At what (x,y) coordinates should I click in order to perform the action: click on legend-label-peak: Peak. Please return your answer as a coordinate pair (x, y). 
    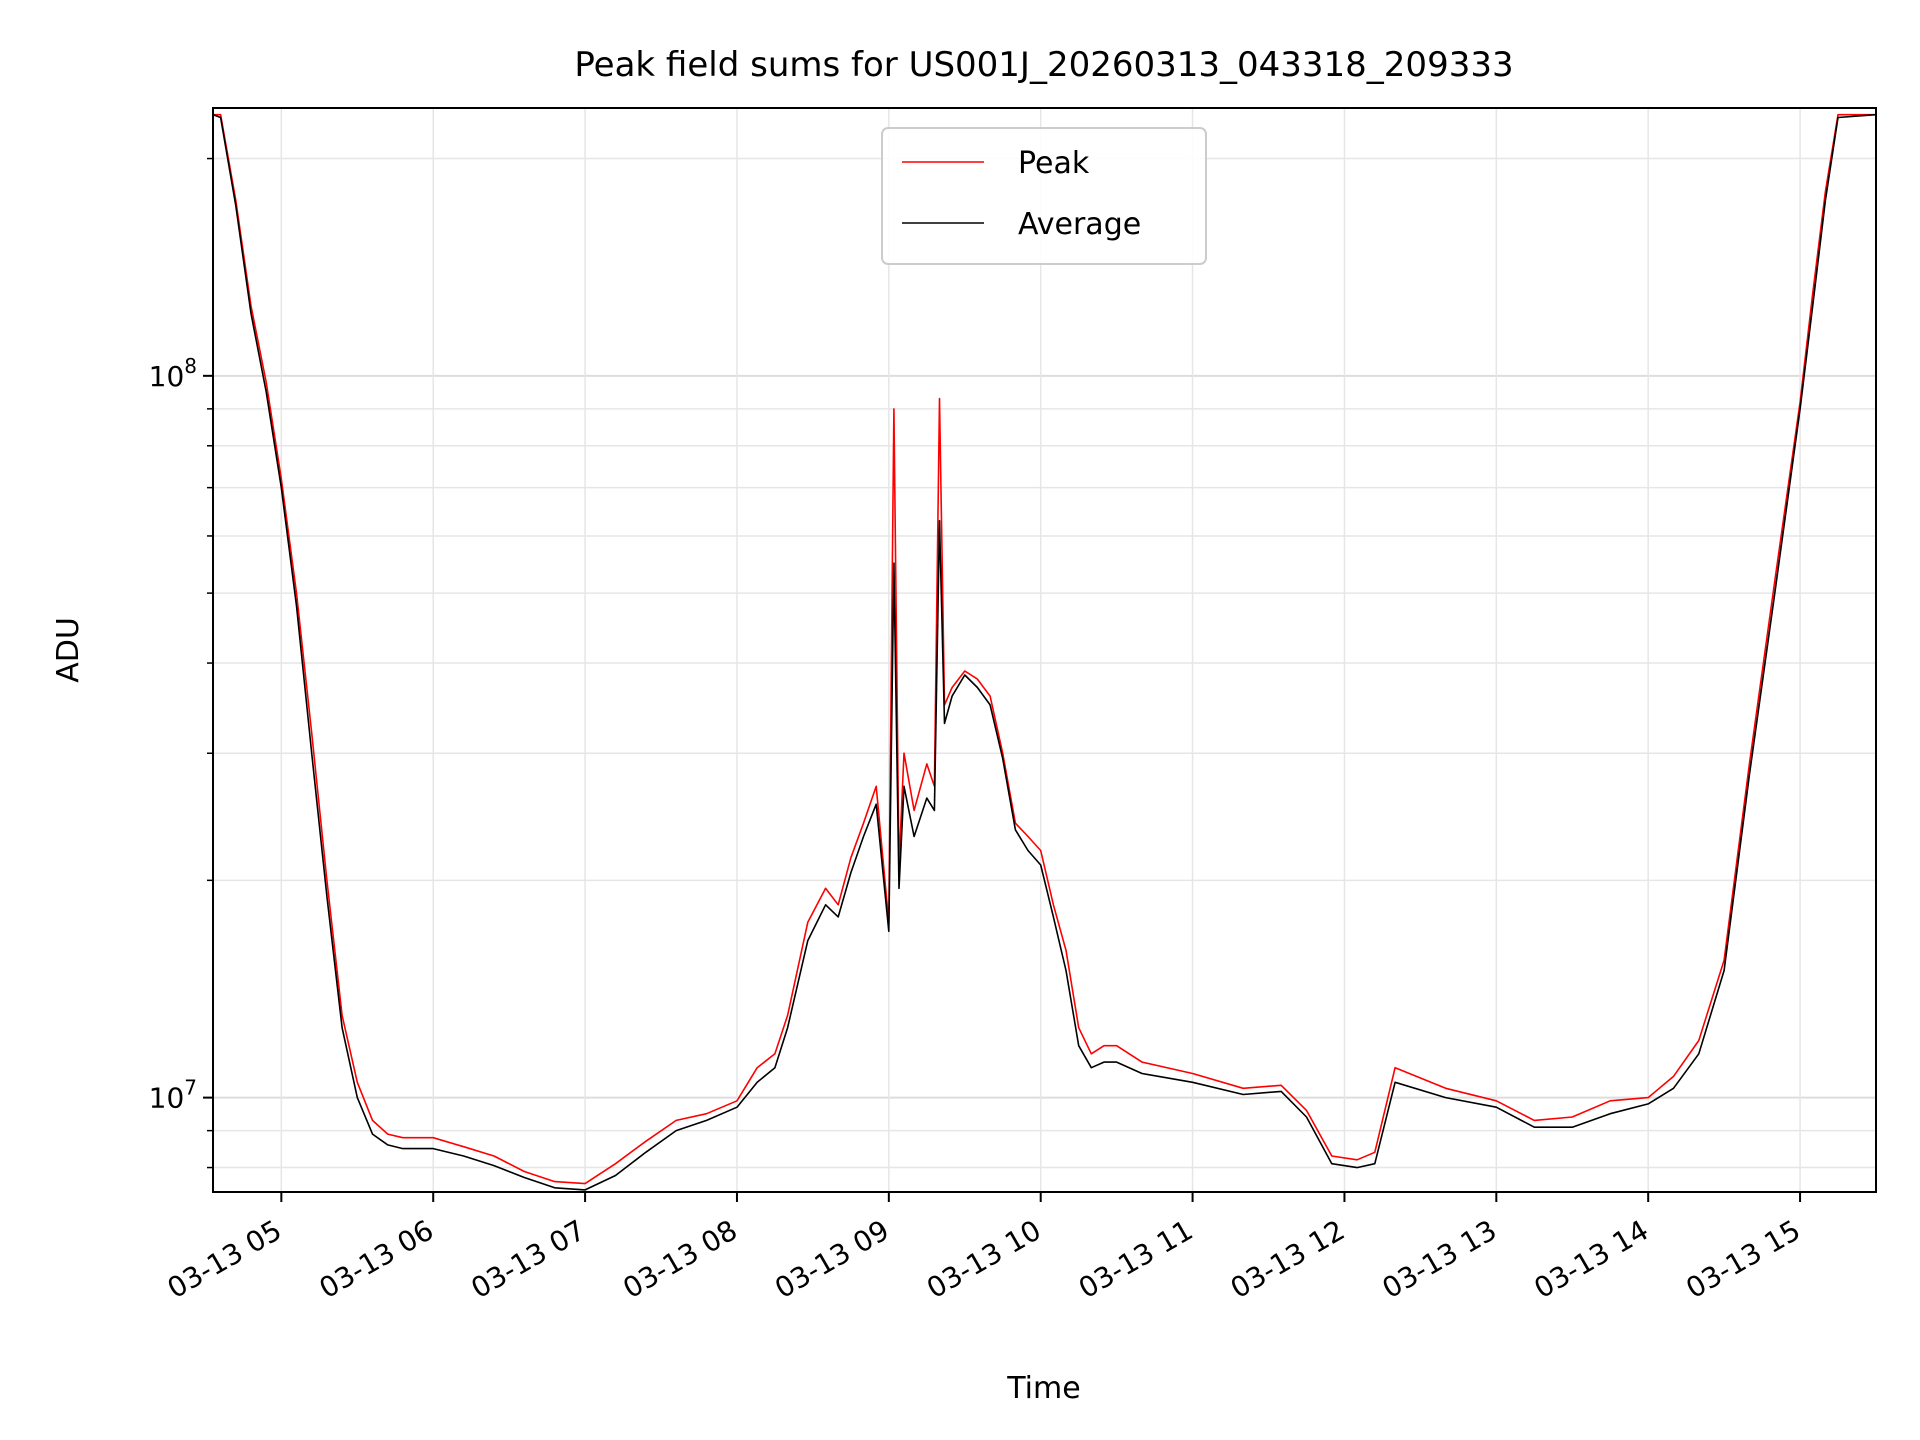
    Looking at the image, I should click on (1054, 163).